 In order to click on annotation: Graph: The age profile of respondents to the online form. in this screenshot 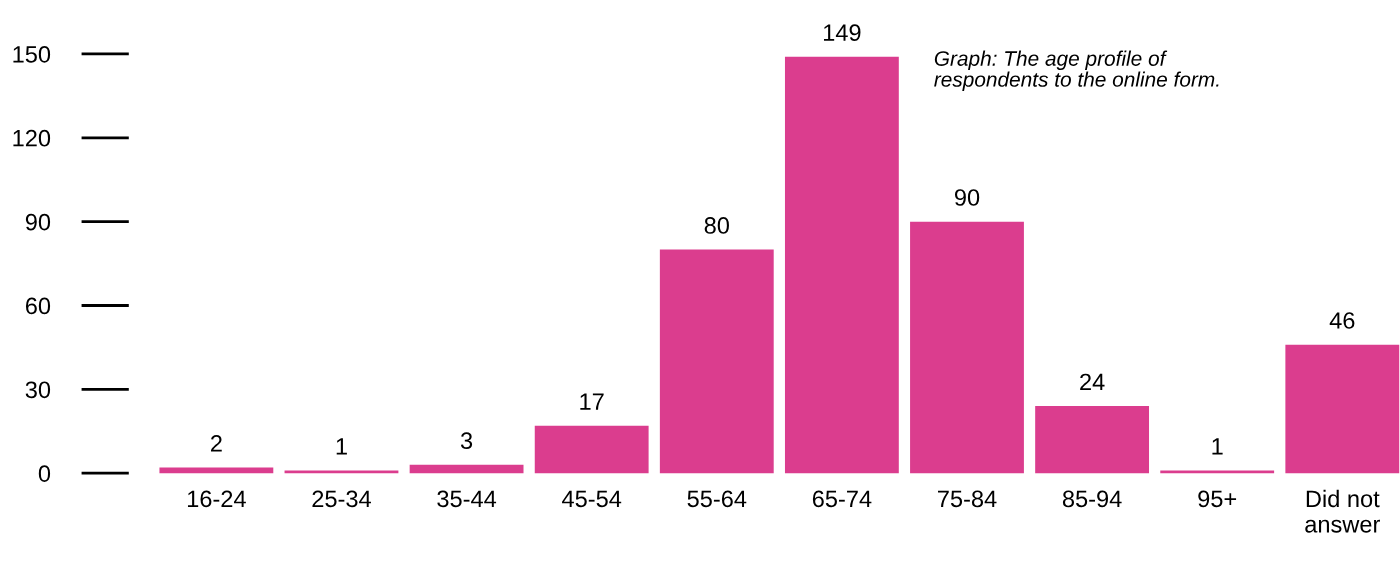, I will do `click(1076, 70)`.